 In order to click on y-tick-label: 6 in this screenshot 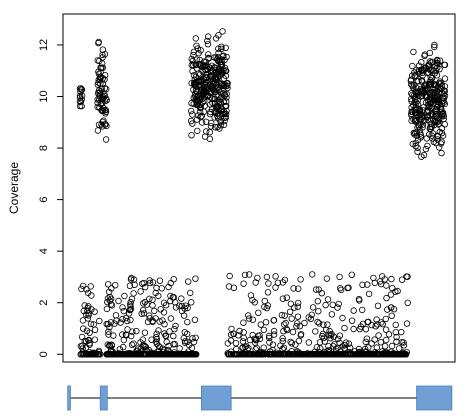, I will do `click(44, 200)`.